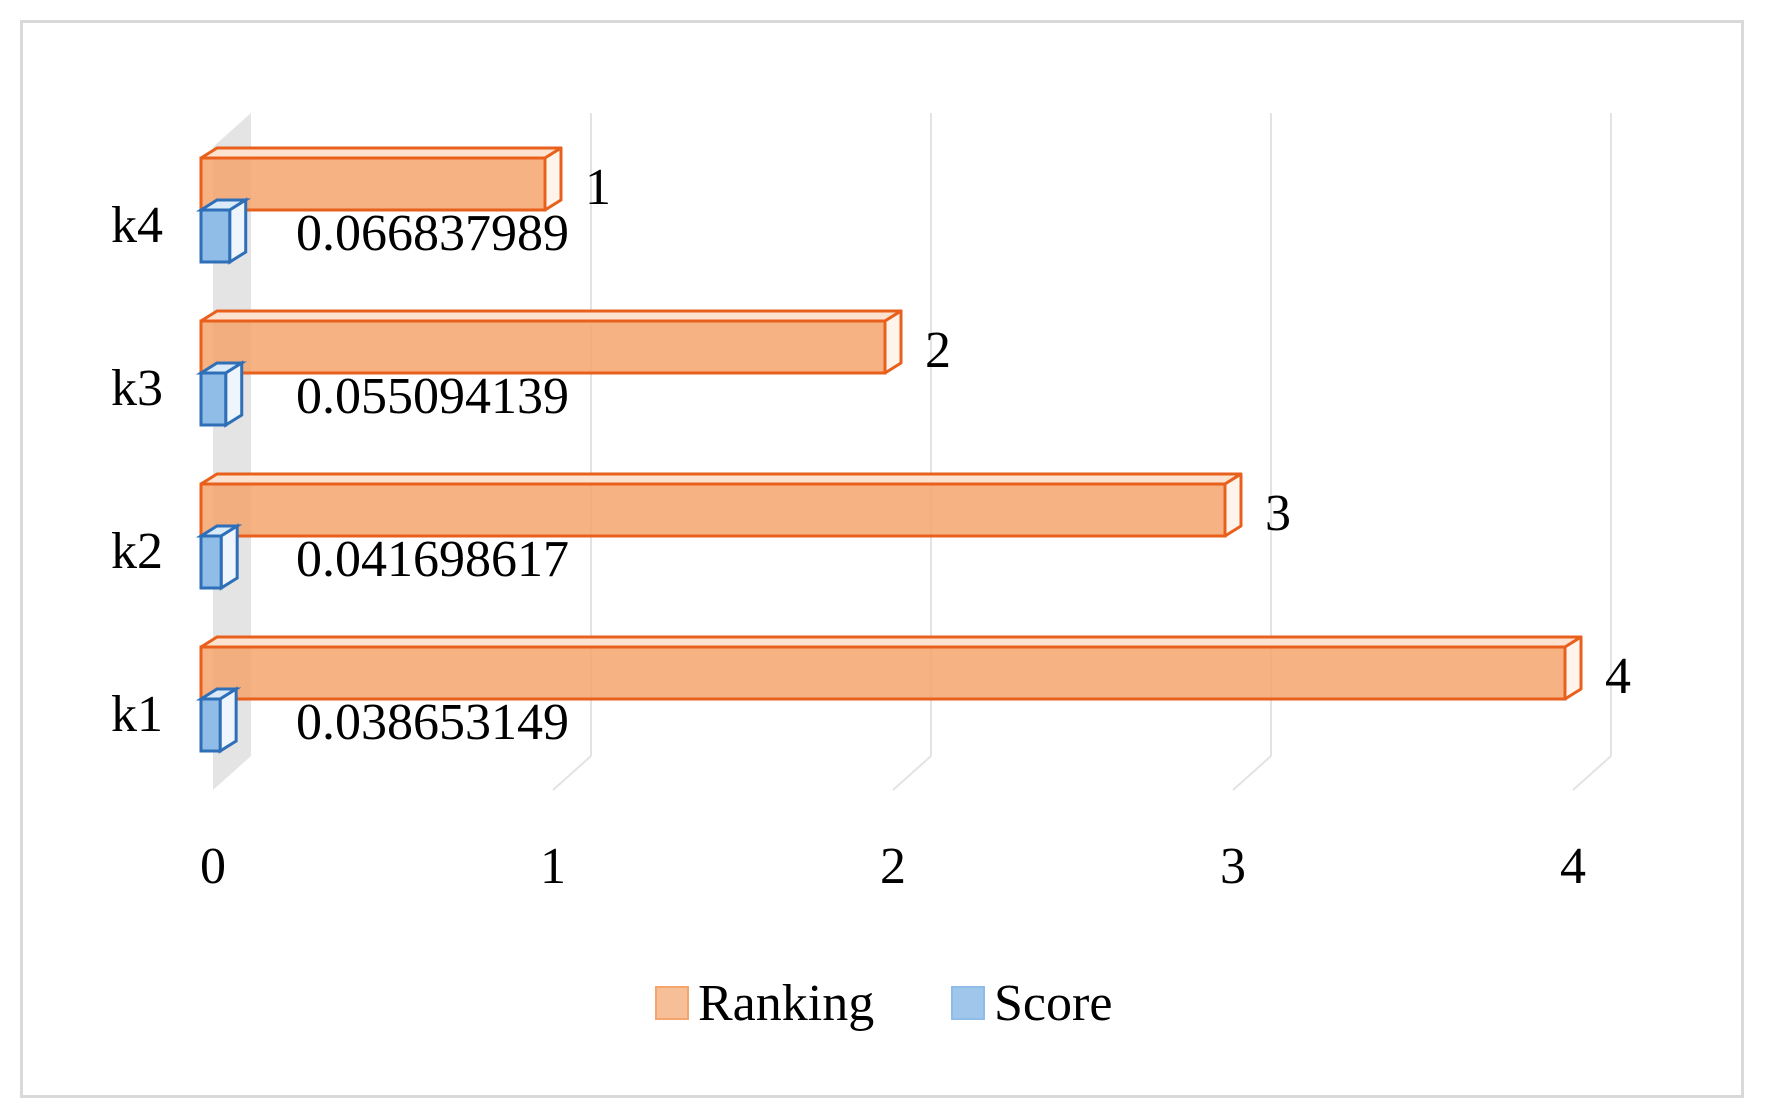  I want to click on x-tick-label: 1, so click(553, 866).